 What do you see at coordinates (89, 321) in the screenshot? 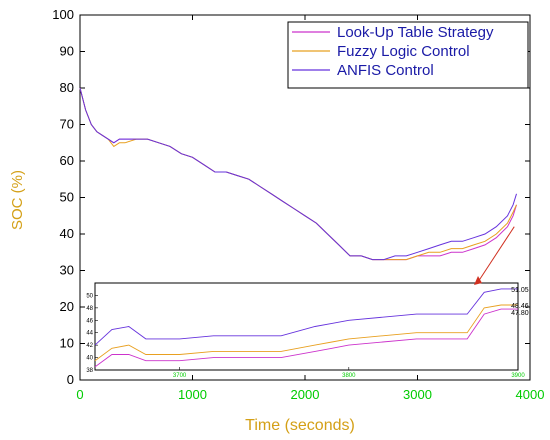
I see `inset-y-tick-label: 46` at bounding box center [89, 321].